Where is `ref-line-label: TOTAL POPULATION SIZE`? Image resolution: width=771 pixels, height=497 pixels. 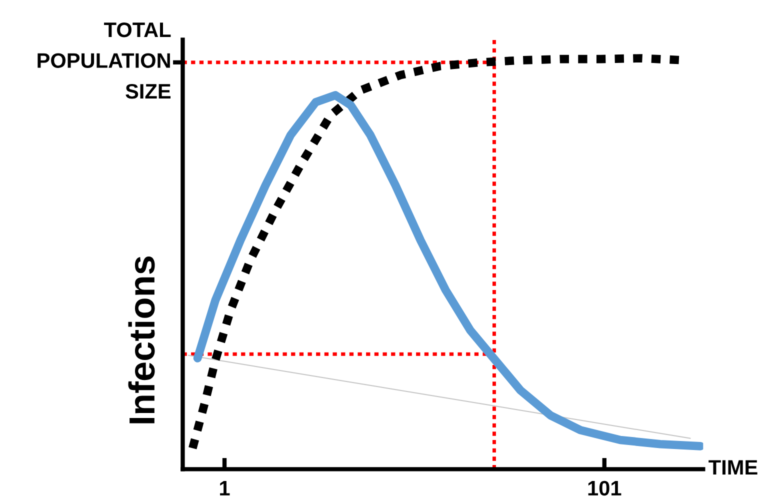 ref-line-label: TOTAL POPULATION SIZE is located at coordinates (104, 60).